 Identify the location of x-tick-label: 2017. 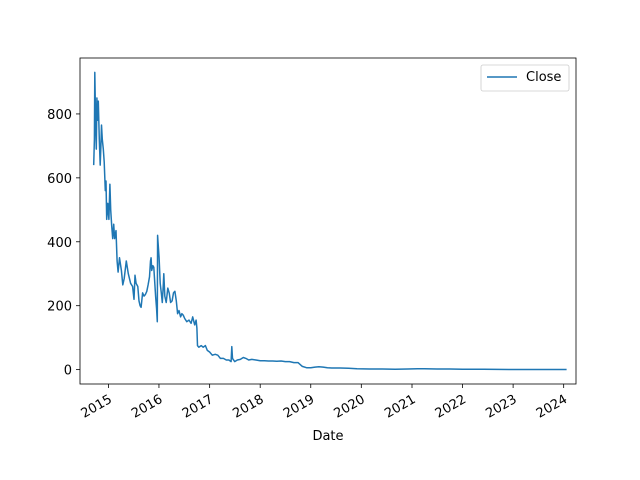
(198, 407).